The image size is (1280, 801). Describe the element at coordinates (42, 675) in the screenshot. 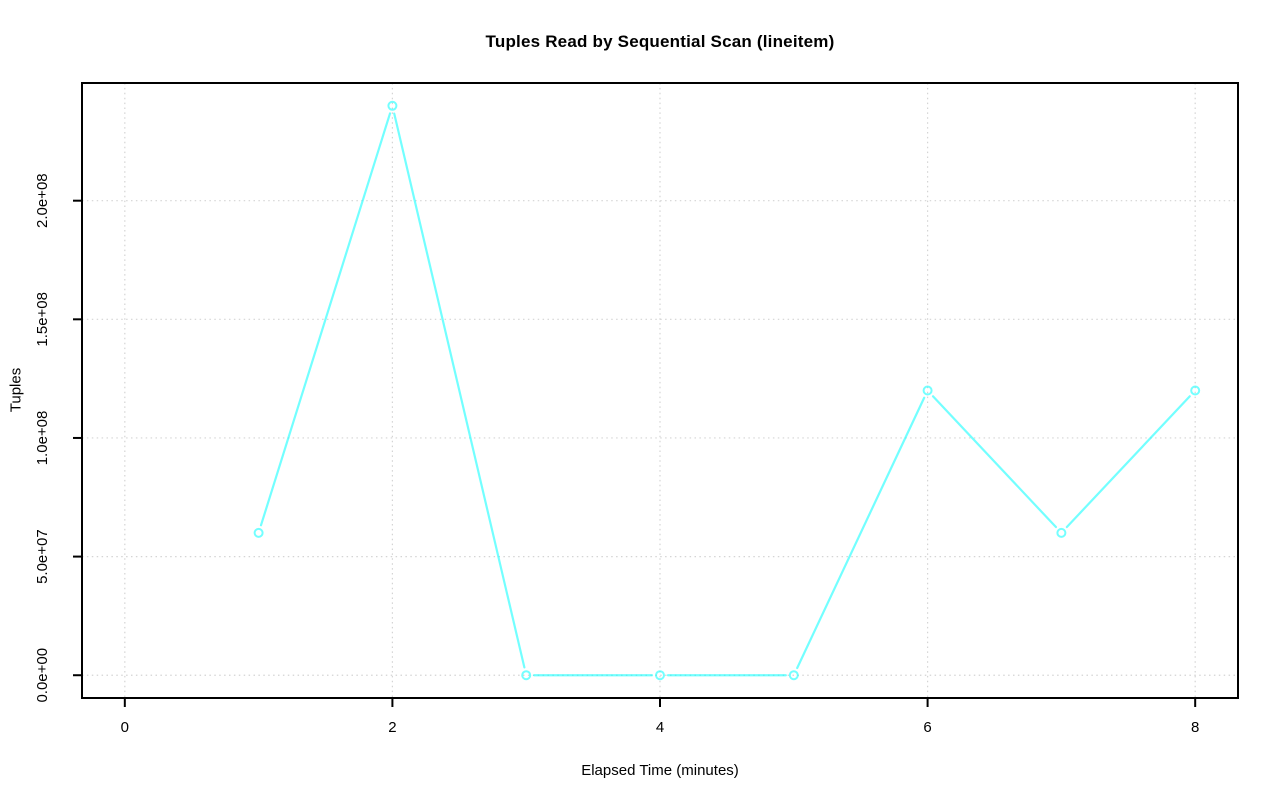

I see `y-tick-label: 0.0e+00` at that location.